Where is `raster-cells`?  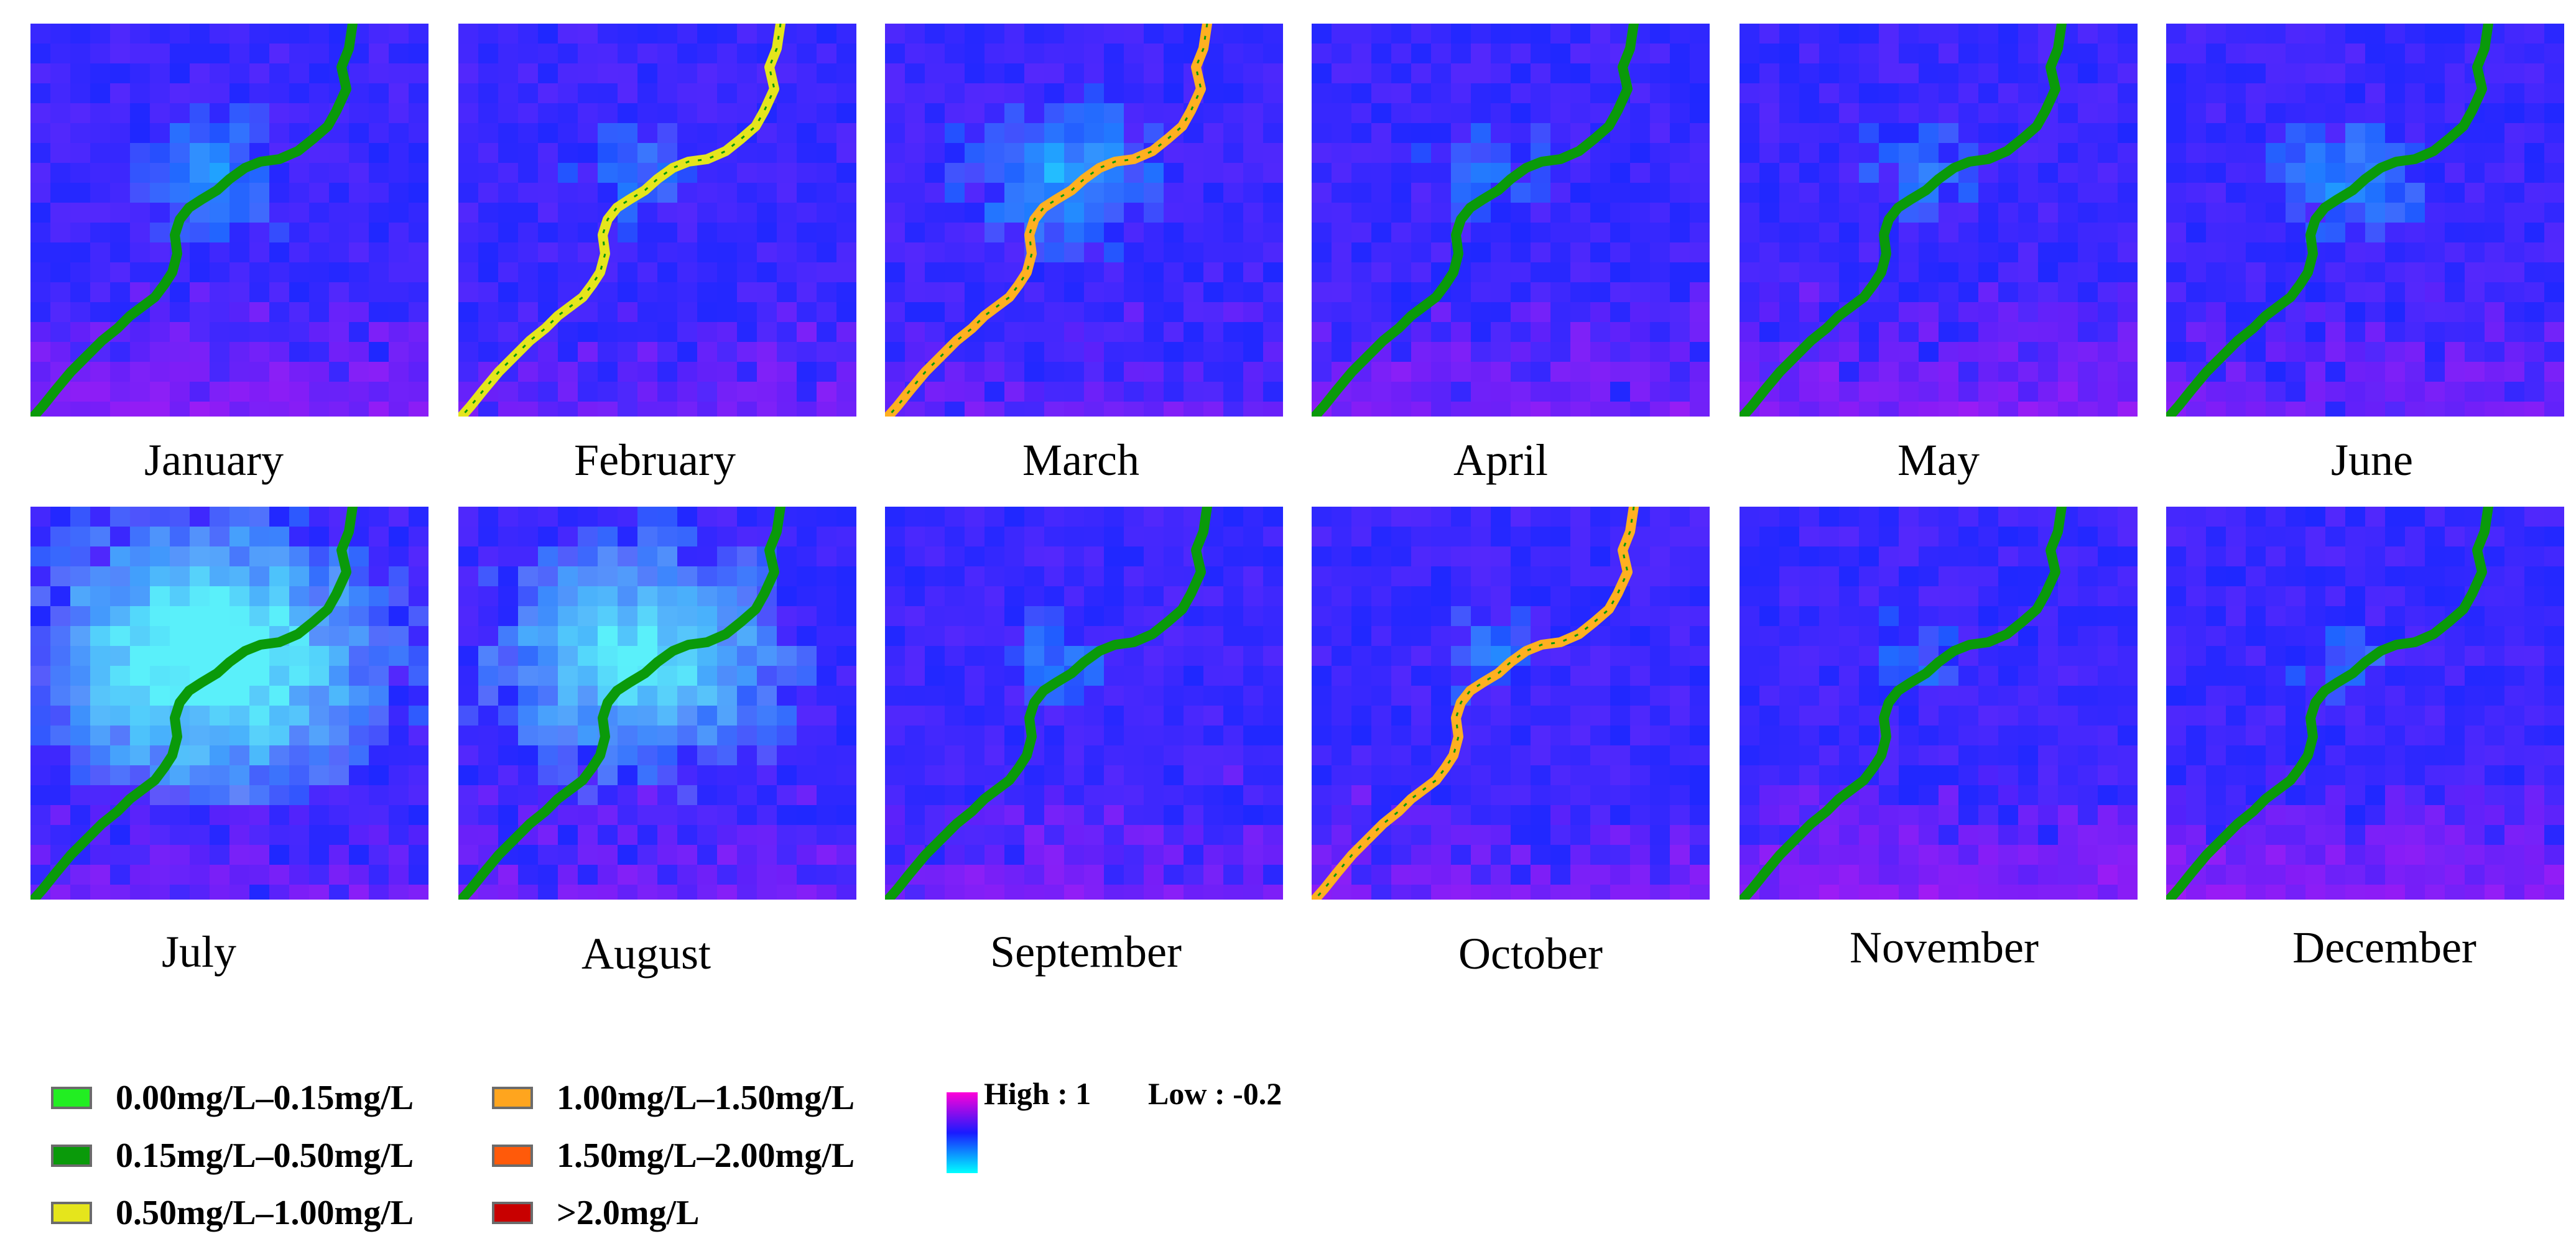 raster-cells is located at coordinates (1511, 703).